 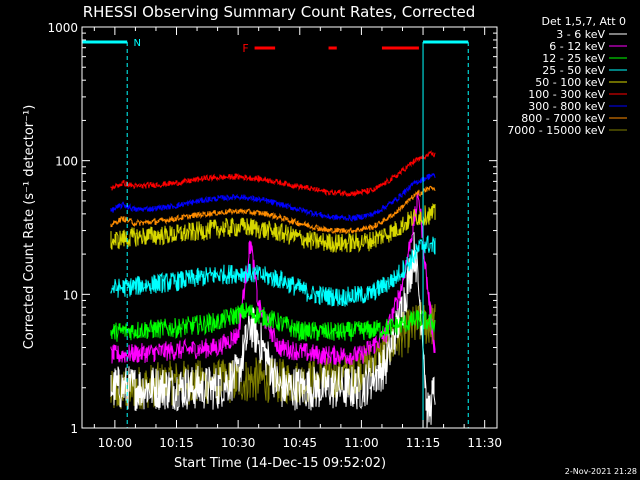 I want to click on y-tick-label: 1000, so click(x=62, y=28).